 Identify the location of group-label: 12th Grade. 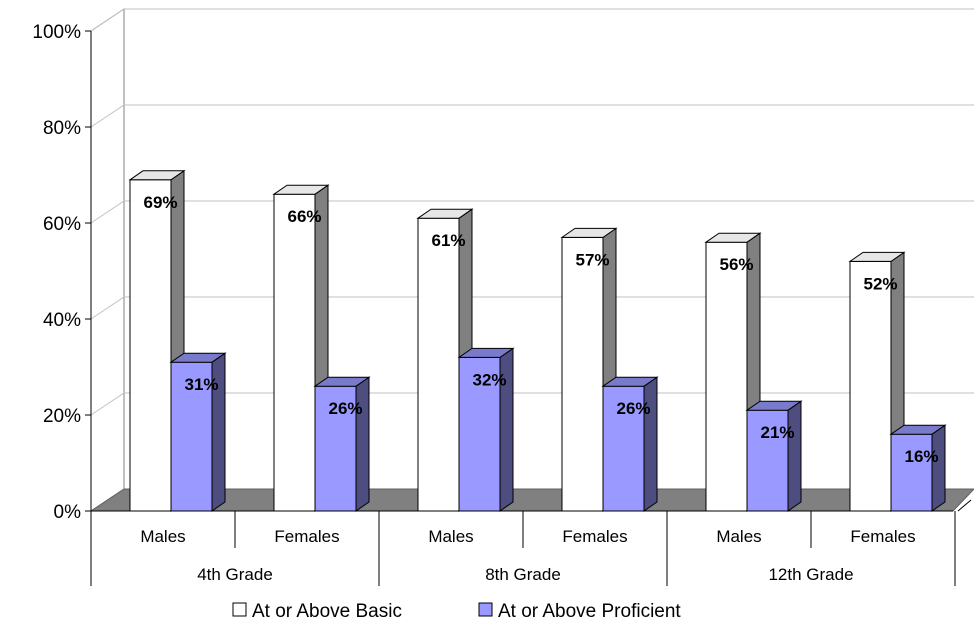
(810, 574).